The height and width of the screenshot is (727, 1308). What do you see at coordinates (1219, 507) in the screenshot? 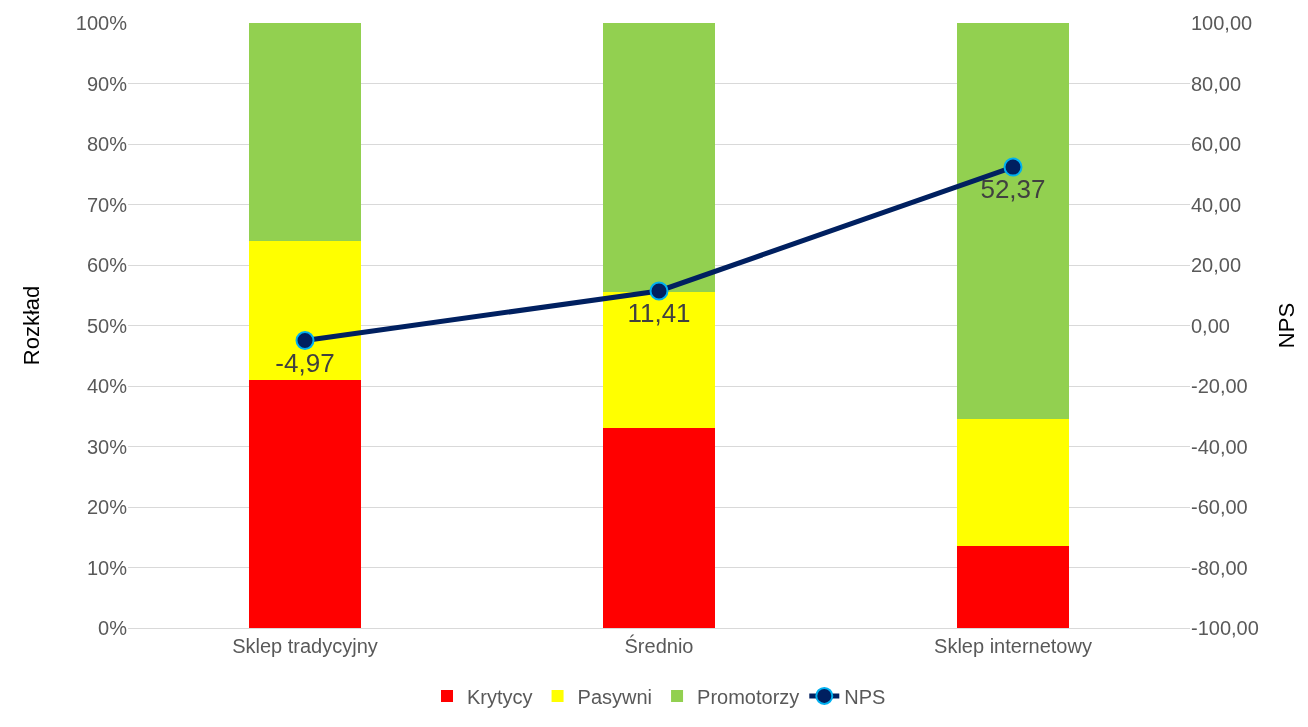
I see `y2-tick-label: -60,00` at bounding box center [1219, 507].